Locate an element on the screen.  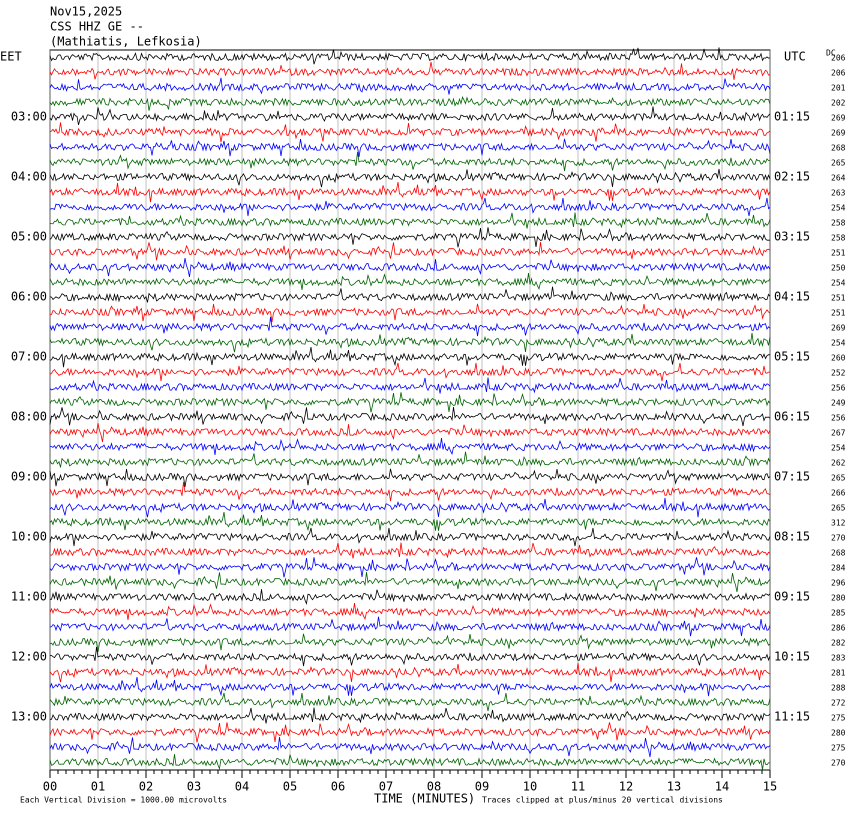
right-time: 01:15 is located at coordinates (792, 117).